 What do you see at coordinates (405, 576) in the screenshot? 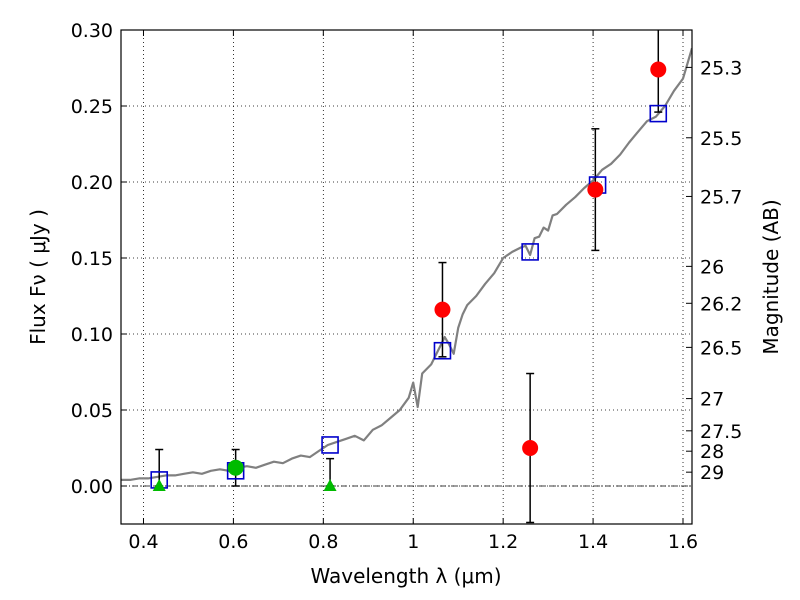
I see `x-axis-title: Wavelength λ (μm)` at bounding box center [405, 576].